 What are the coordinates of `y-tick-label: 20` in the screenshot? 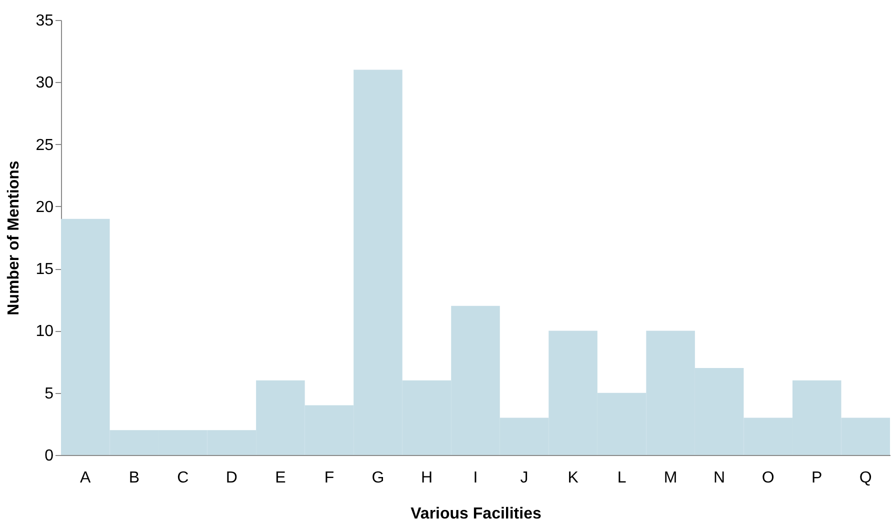 It's located at (45, 207).